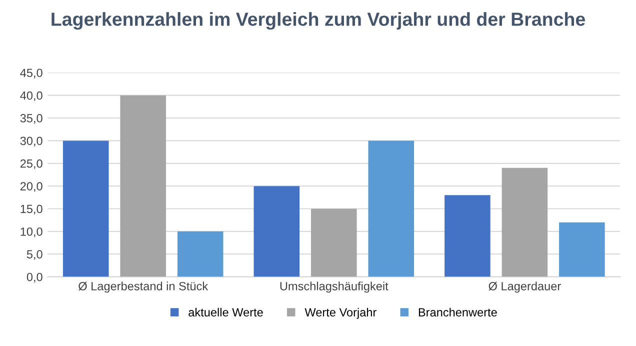  What do you see at coordinates (225, 312) in the screenshot?
I see `legend-label: aktuelle Werte` at bounding box center [225, 312].